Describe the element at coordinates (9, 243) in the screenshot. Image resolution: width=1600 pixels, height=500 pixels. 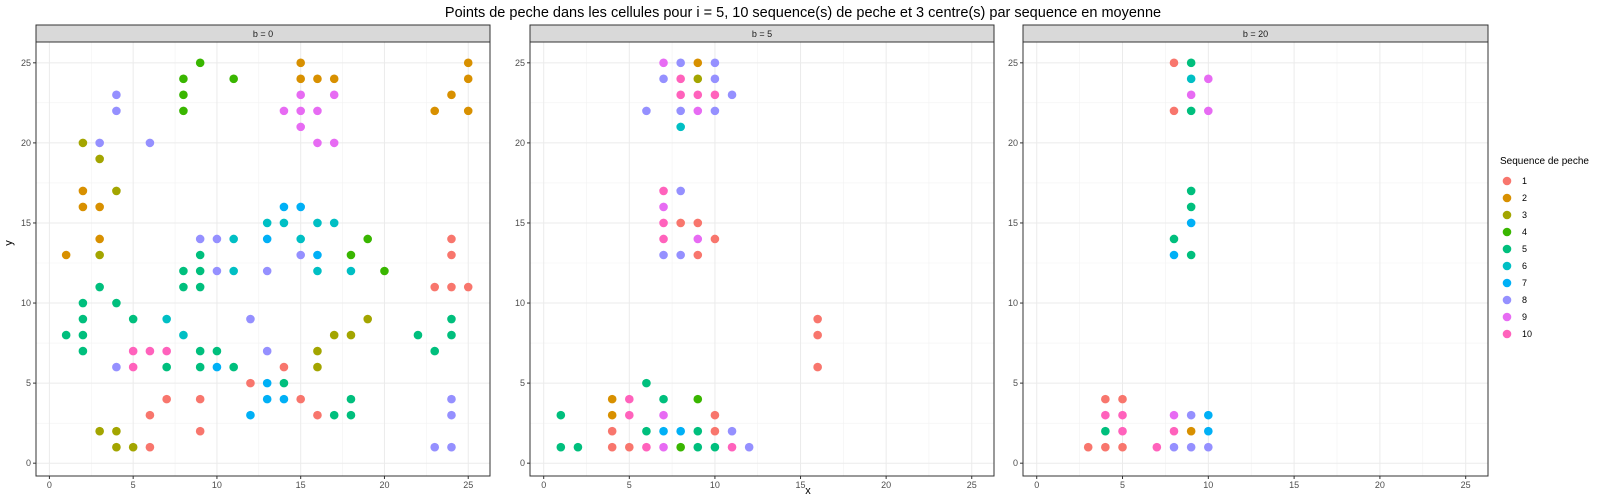
I see `y-axis-title: y` at that location.